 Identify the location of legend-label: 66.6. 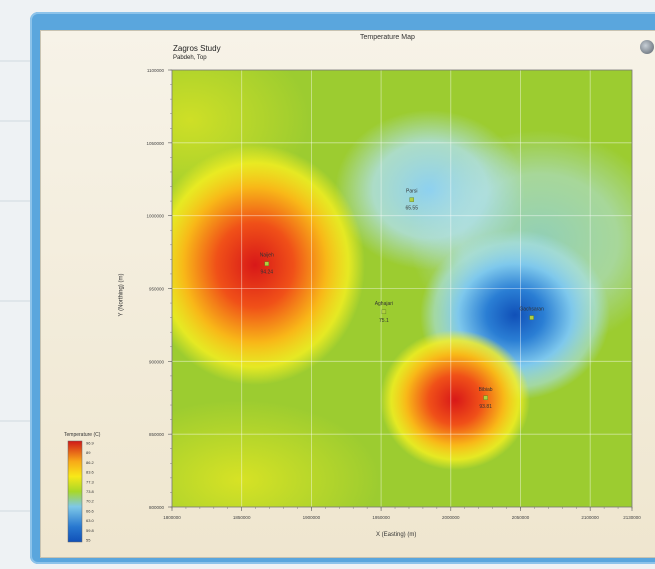
(90, 510).